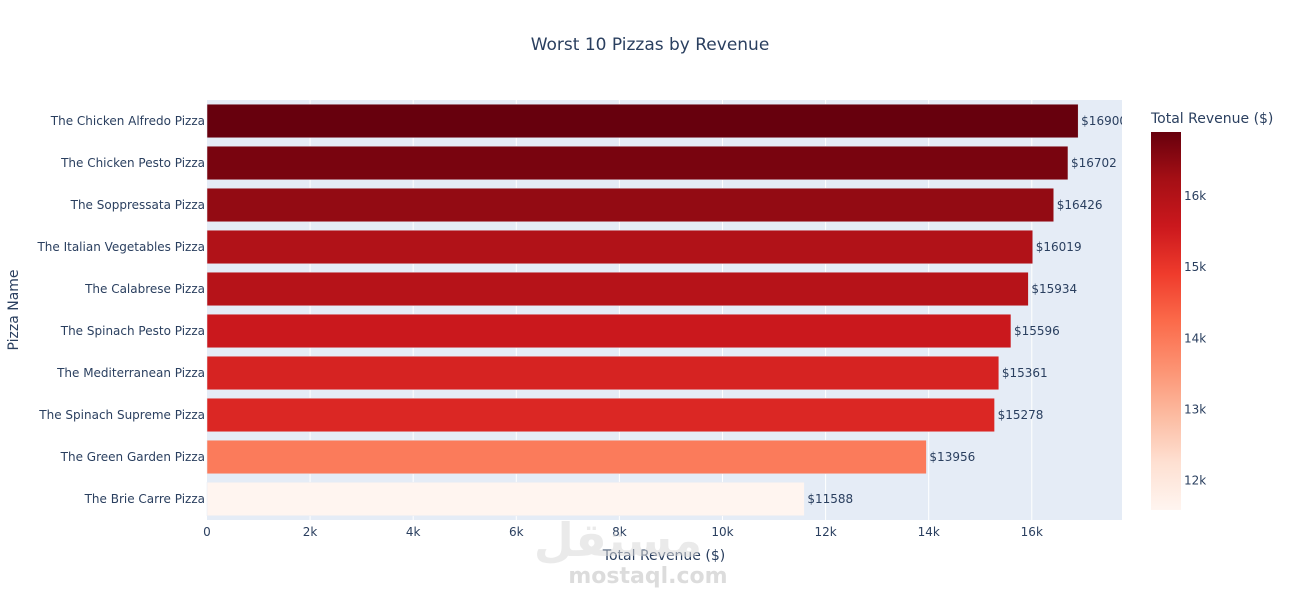 This screenshot has height=600, width=1299. Describe the element at coordinates (1021, 415) in the screenshot. I see `bar-data-label: $15278` at that location.